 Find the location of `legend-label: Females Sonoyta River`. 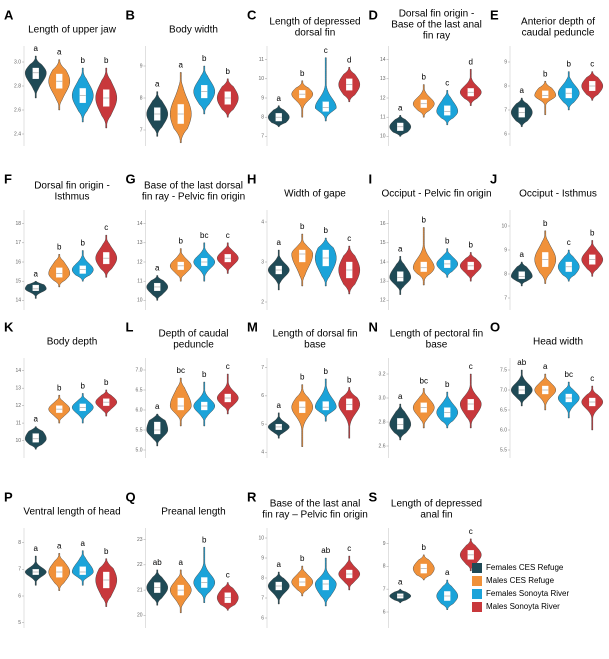

legend-label: Females Sonoyta River is located at coordinates (527, 593).